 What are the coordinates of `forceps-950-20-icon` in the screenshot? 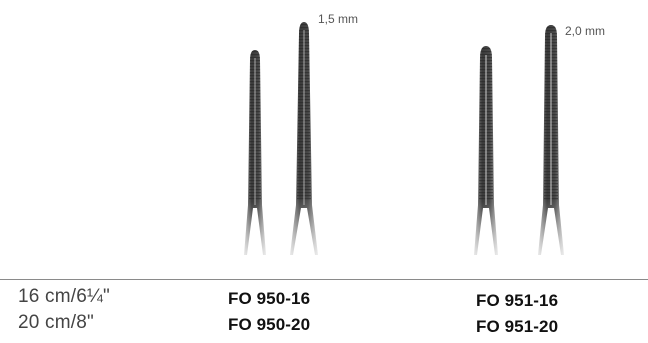 It's located at (305, 141).